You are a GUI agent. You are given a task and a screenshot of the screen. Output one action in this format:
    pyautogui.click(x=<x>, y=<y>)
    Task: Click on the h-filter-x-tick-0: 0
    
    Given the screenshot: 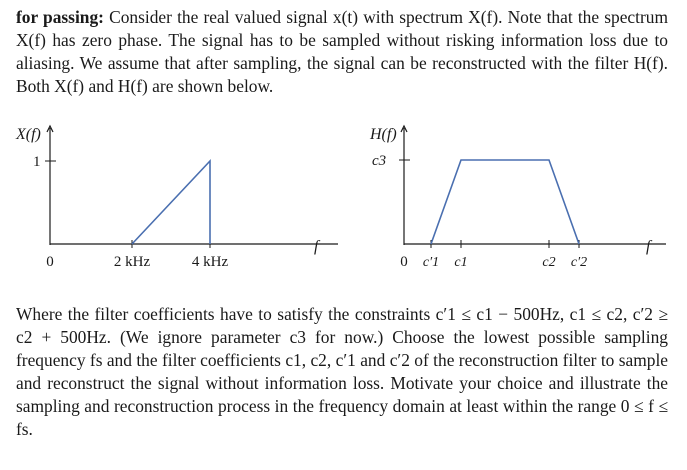 What is the action you would take?
    pyautogui.click(x=404, y=262)
    